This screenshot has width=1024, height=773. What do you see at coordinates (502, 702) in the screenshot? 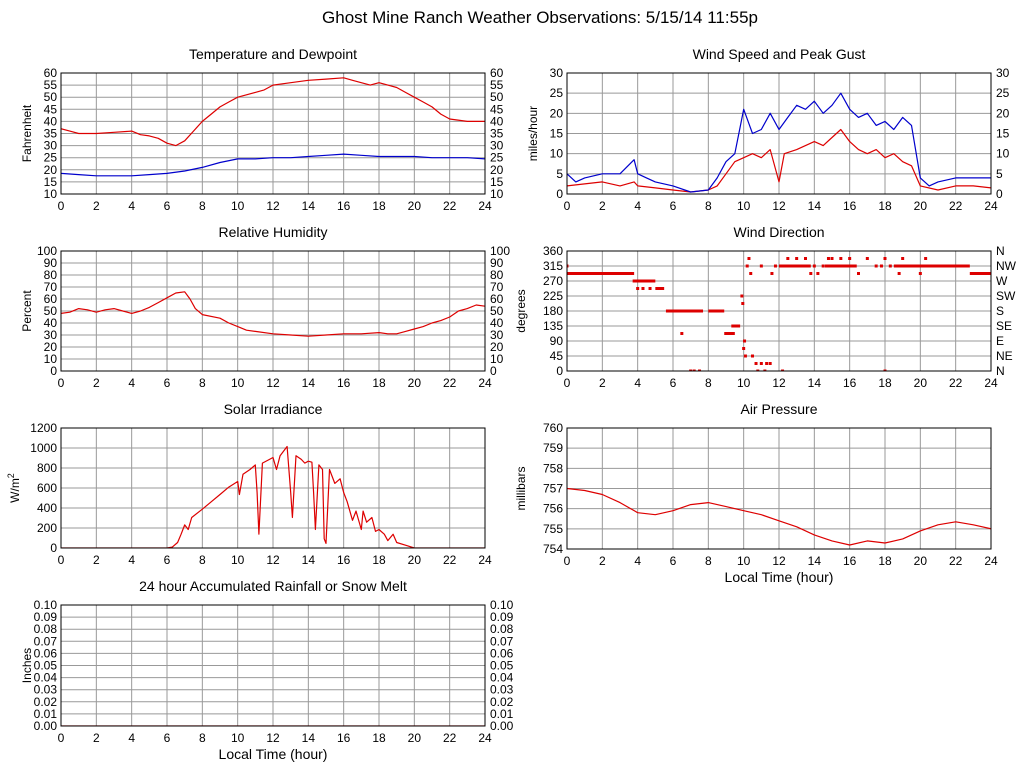
I see `y-tick-label-right: 0.02` at bounding box center [502, 702].